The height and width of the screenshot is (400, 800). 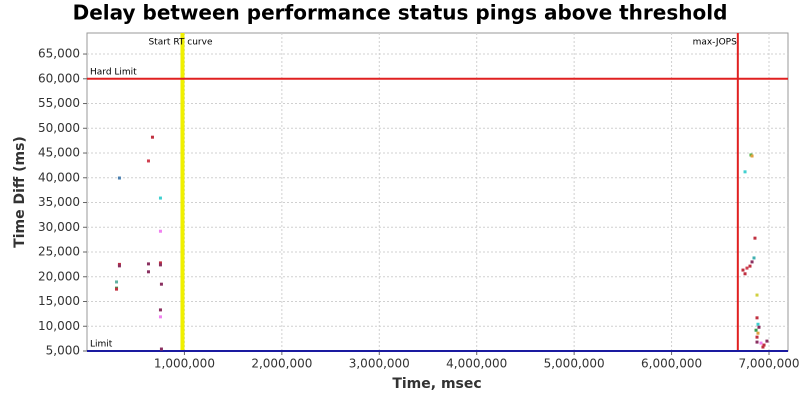 What do you see at coordinates (59, 103) in the screenshot?
I see `y-tick-label: 55,000` at bounding box center [59, 103].